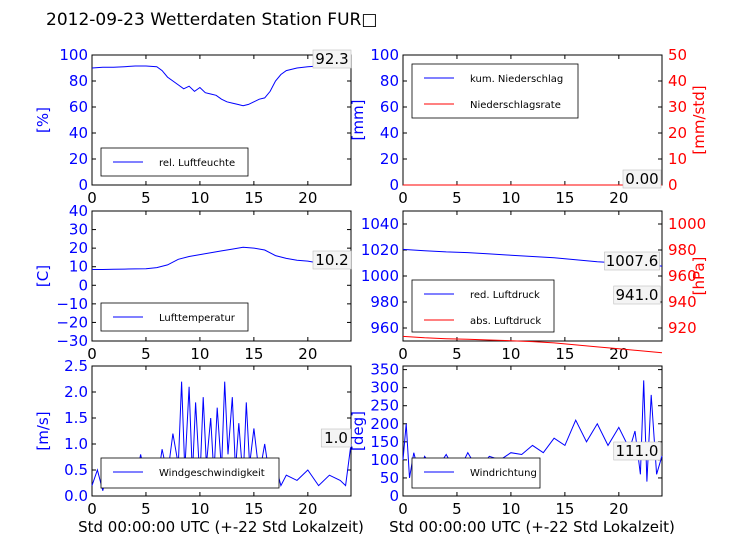  Describe the element at coordinates (358, 120) in the screenshot. I see `y-axis-label: [mm]` at that location.